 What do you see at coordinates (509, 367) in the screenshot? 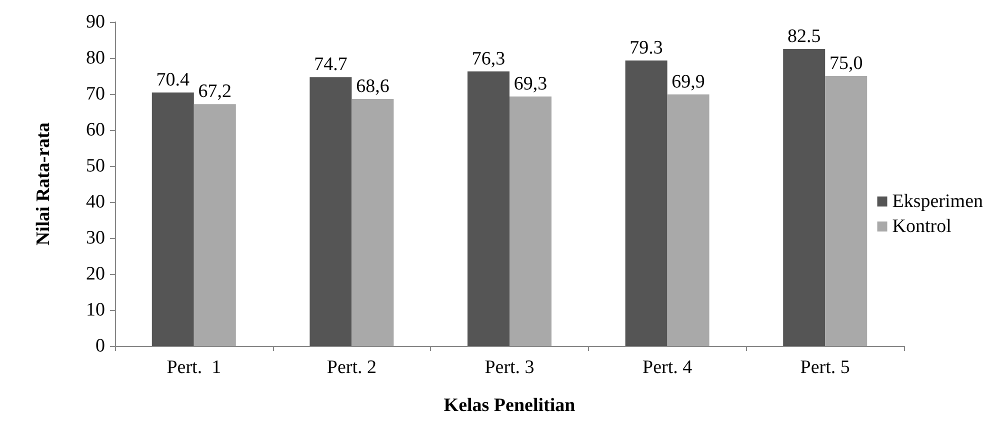
I see `x-tick-label: Pert. 3` at bounding box center [509, 367].